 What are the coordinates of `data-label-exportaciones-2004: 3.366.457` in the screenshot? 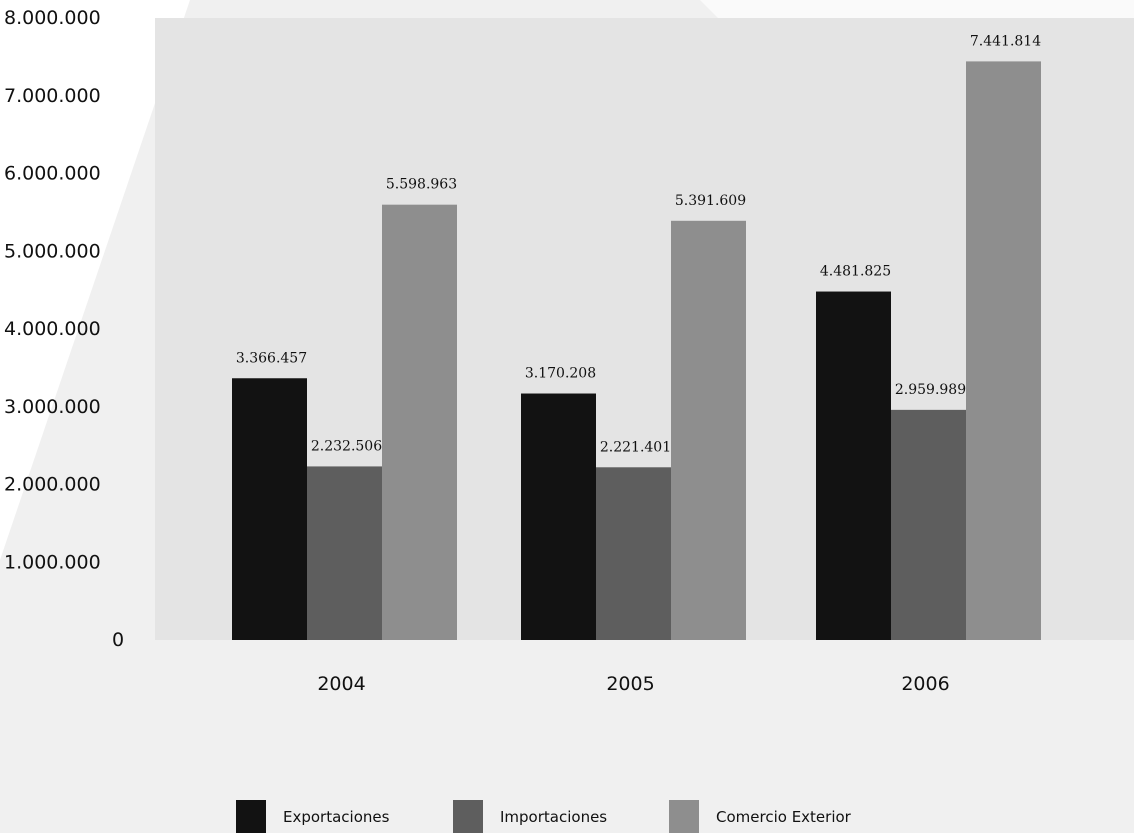 It's located at (271, 358).